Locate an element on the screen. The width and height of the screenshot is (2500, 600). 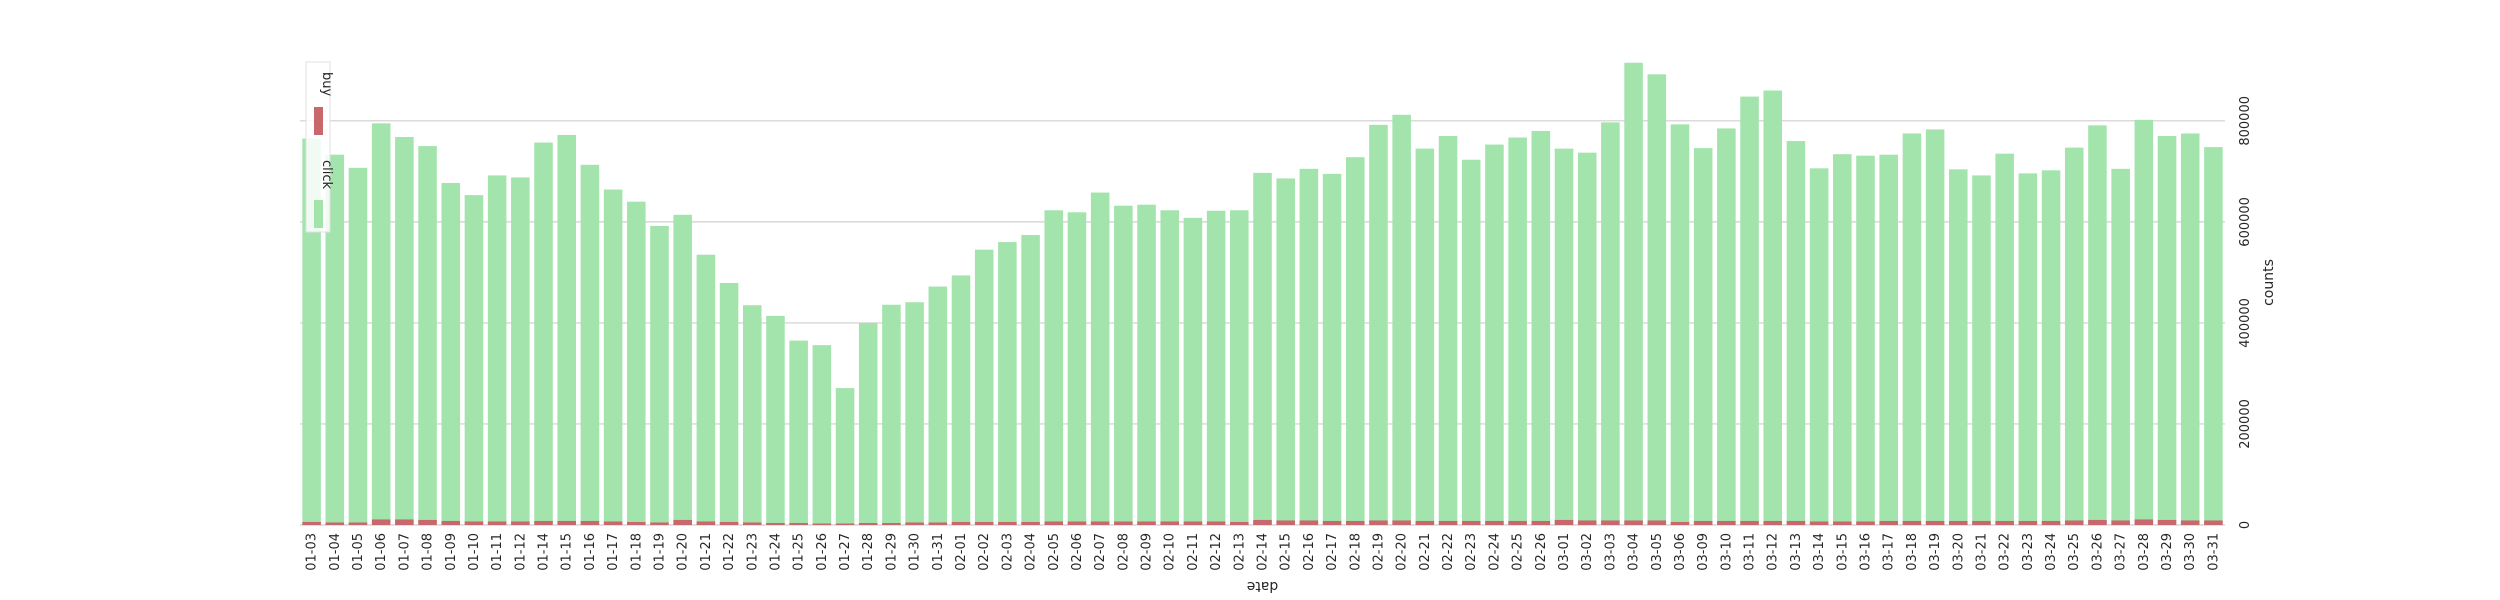
x-tick-label-03-31: 03-31 is located at coordinates (2213, 552).